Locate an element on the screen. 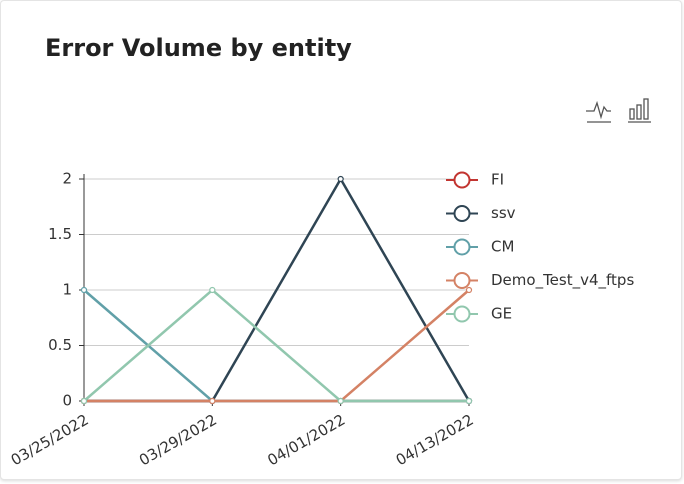 This screenshot has height=484, width=684. legend-label: GE is located at coordinates (501, 314).